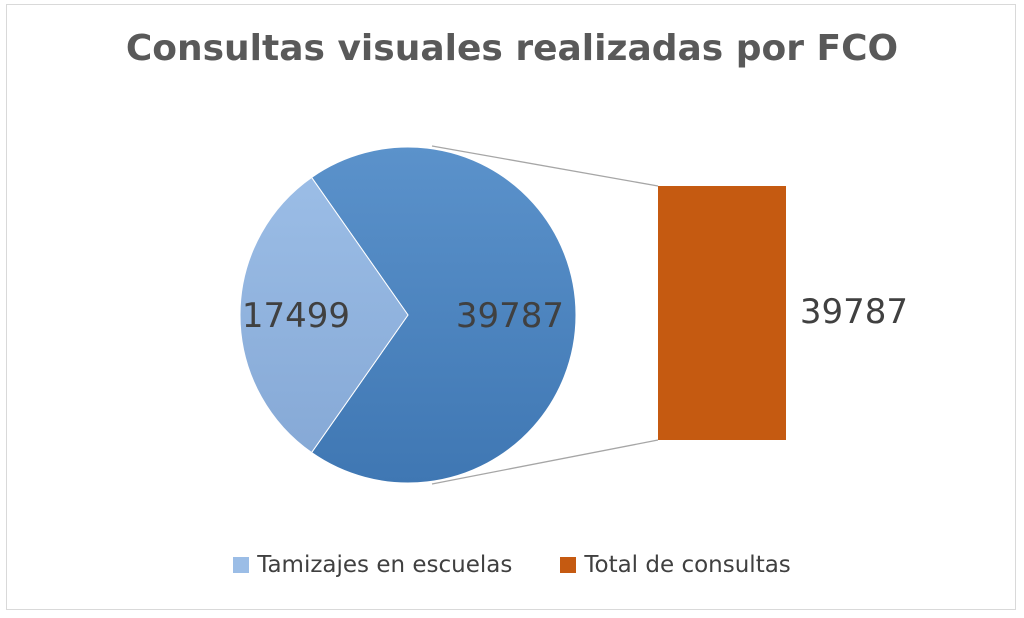 This screenshot has width=1024, height=618. I want to click on legend-swatch-tamizajes, so click(241, 565).